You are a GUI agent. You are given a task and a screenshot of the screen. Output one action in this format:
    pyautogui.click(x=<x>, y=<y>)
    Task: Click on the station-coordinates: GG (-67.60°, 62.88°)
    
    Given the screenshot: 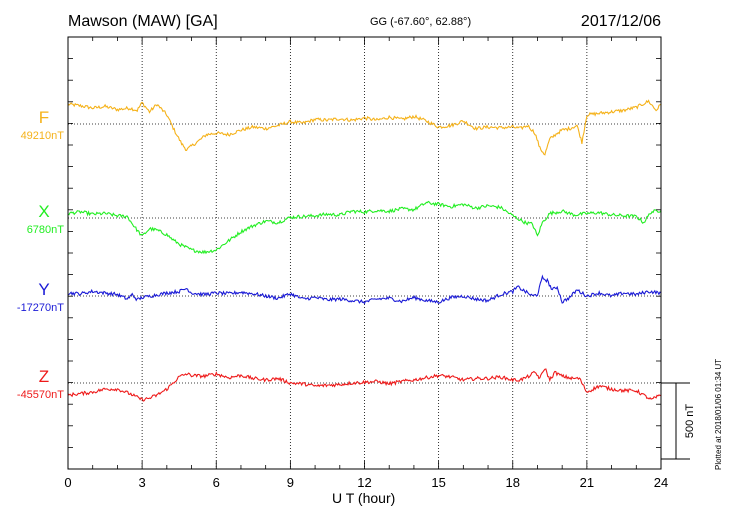 What is the action you would take?
    pyautogui.click(x=421, y=22)
    